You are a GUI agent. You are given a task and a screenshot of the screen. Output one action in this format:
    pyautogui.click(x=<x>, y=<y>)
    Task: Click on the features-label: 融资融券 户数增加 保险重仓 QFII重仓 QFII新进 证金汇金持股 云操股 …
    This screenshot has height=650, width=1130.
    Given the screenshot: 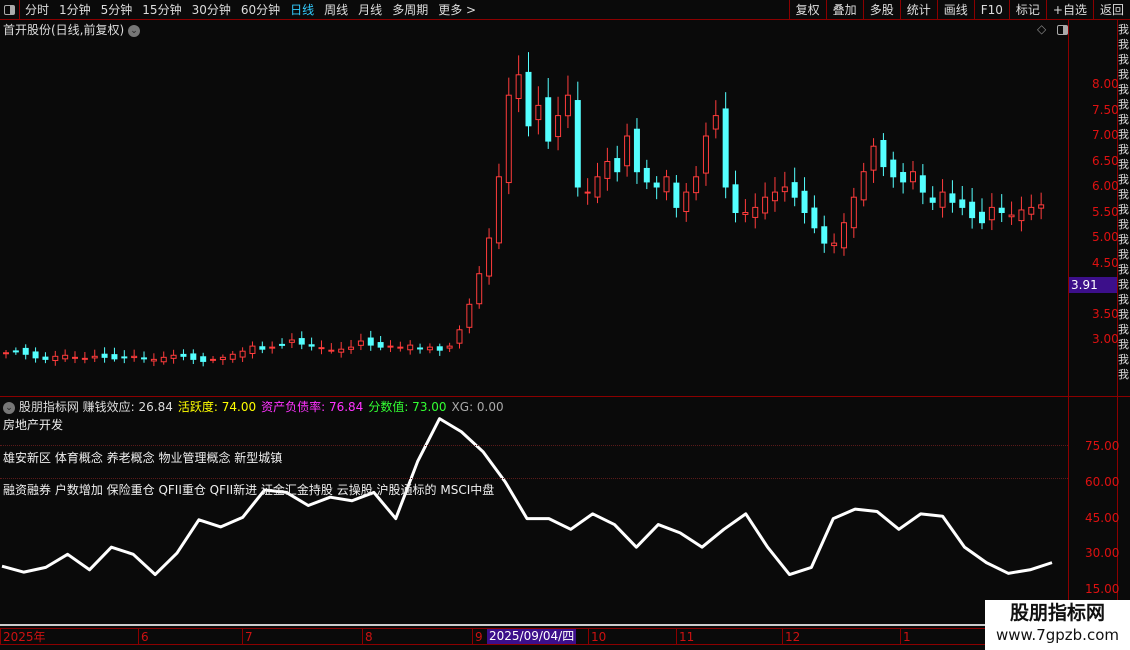 What is the action you would take?
    pyautogui.click(x=249, y=490)
    